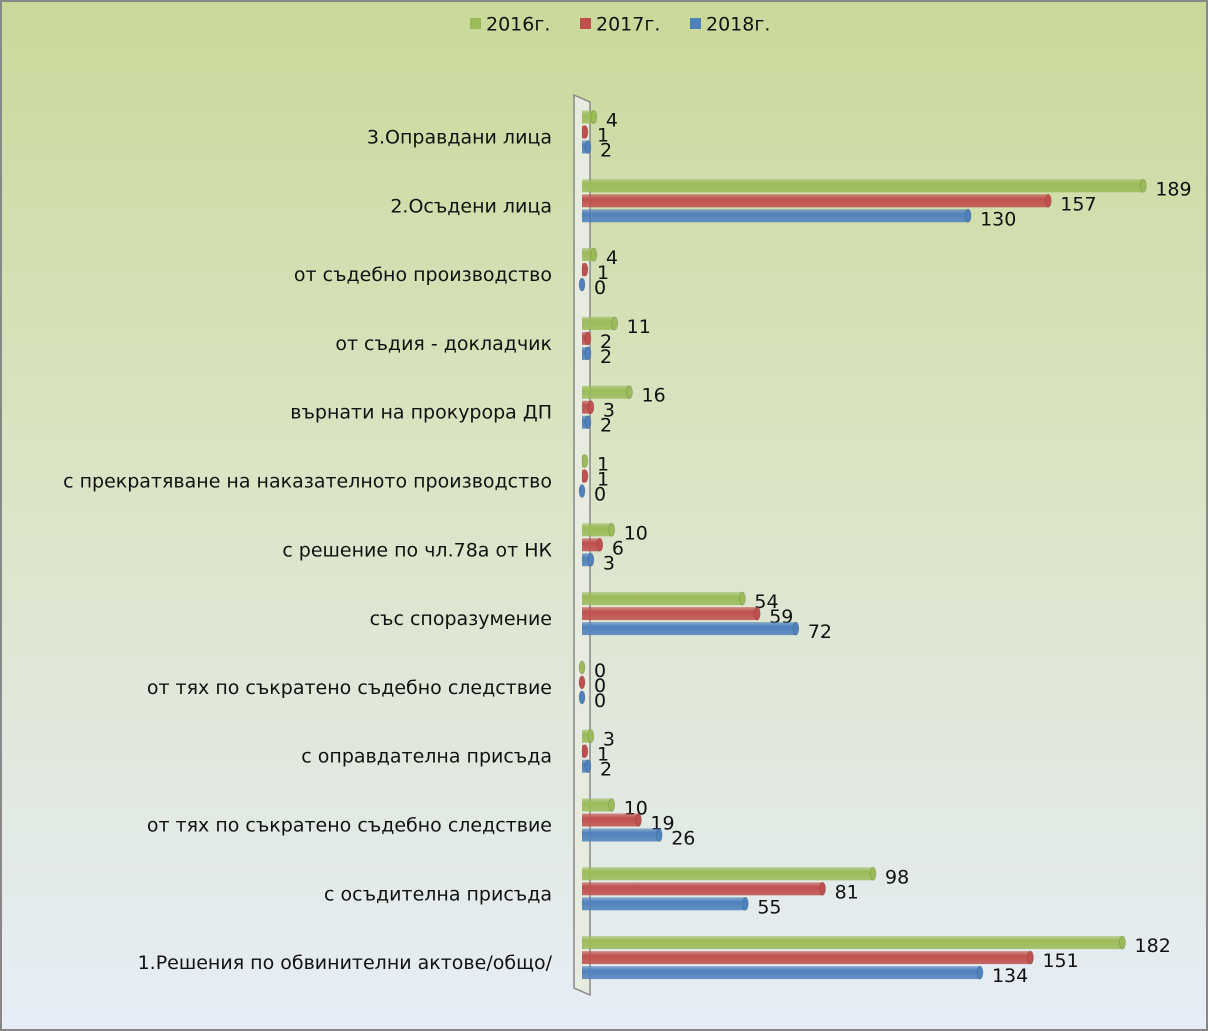  I want to click on category-label: с оправдателна присъда, so click(426, 757).